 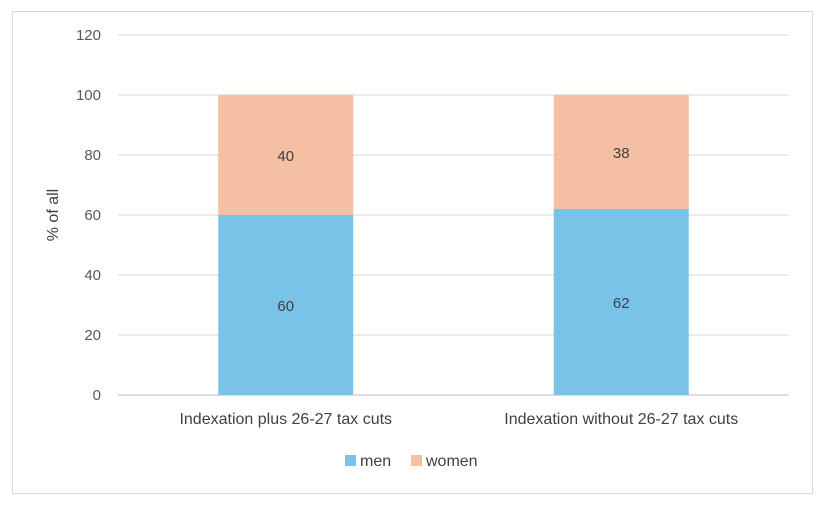 I want to click on legend-swatch-men, so click(x=350, y=460).